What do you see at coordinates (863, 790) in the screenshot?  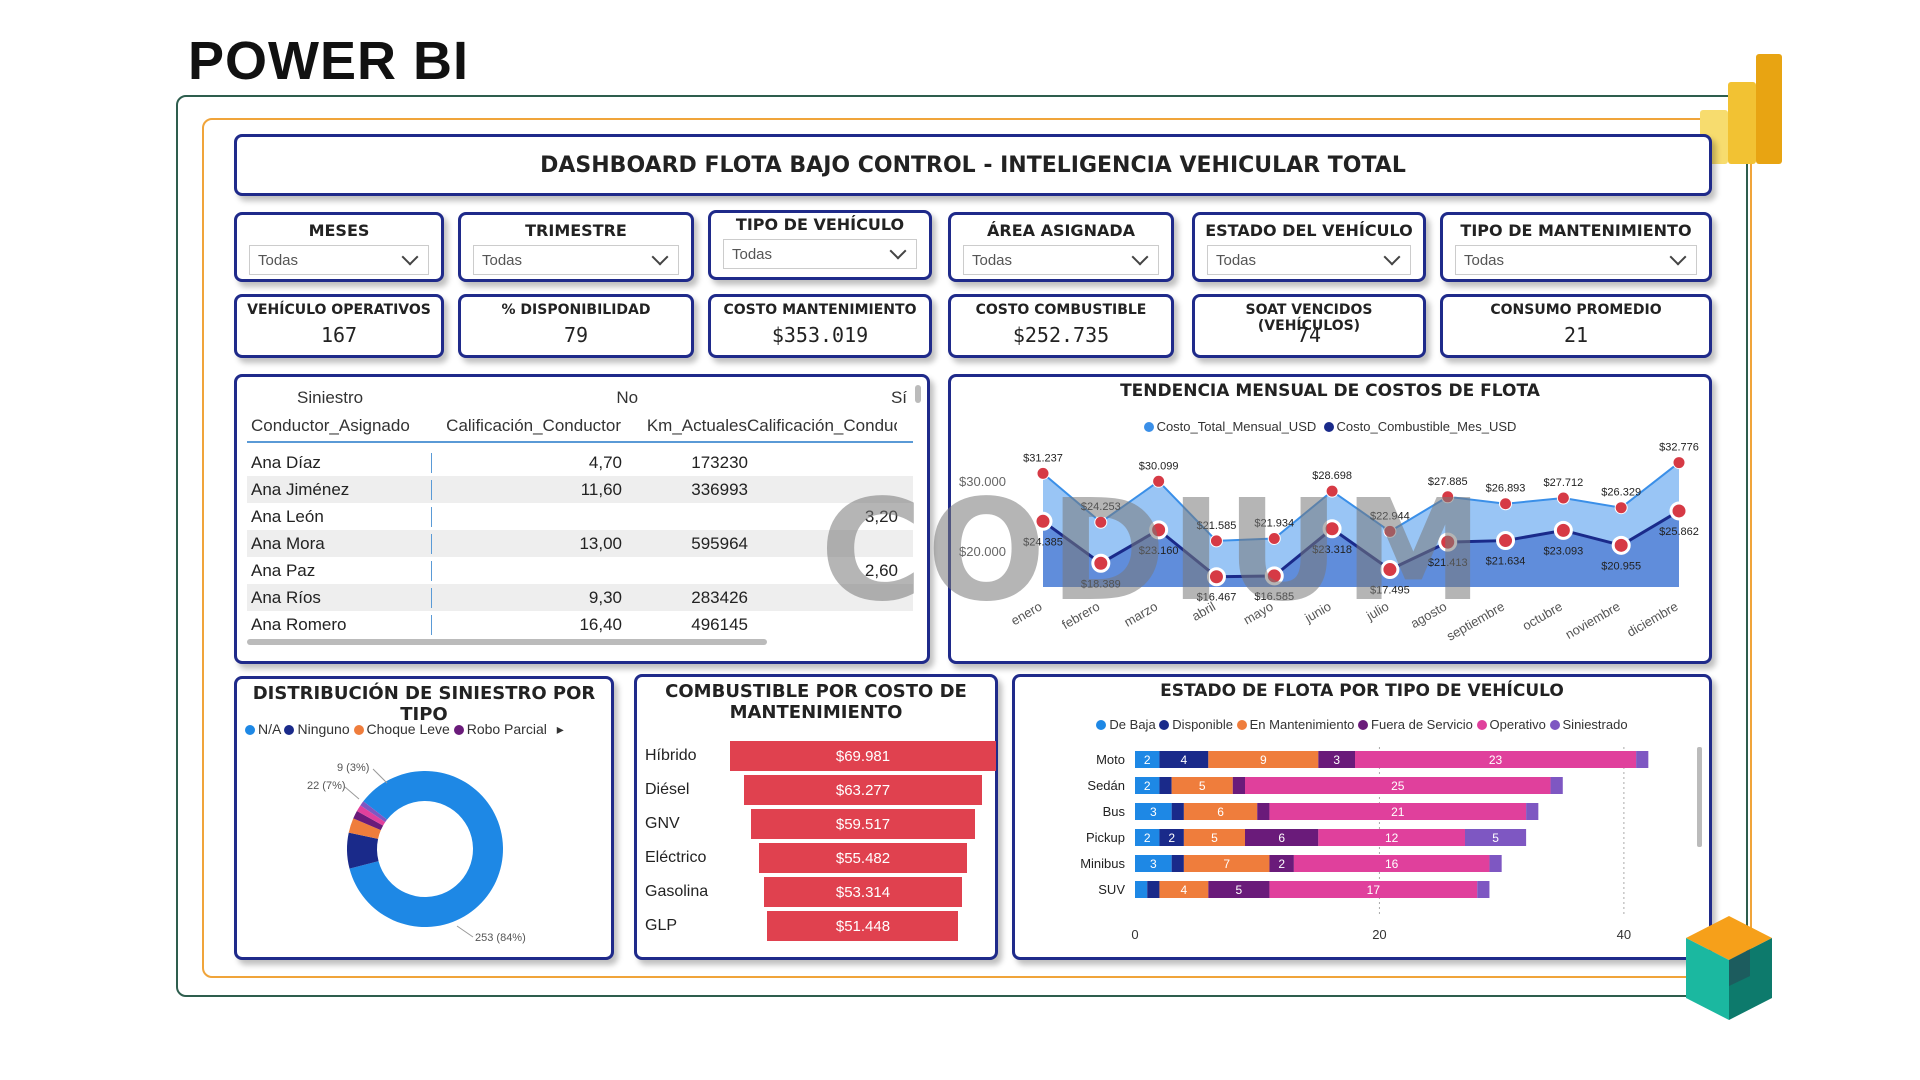 I see `funnel-bar: $63.277` at bounding box center [863, 790].